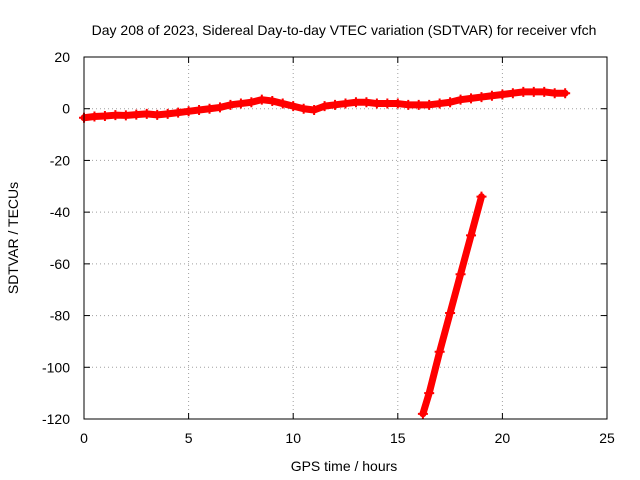  I want to click on series-trace, so click(452, 305).